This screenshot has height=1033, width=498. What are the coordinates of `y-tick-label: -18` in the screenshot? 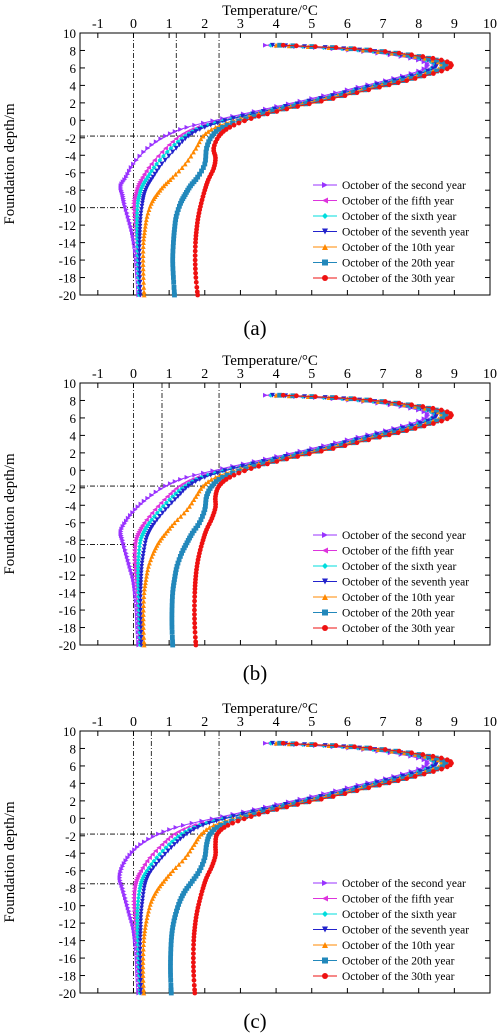 It's located at (67, 628).